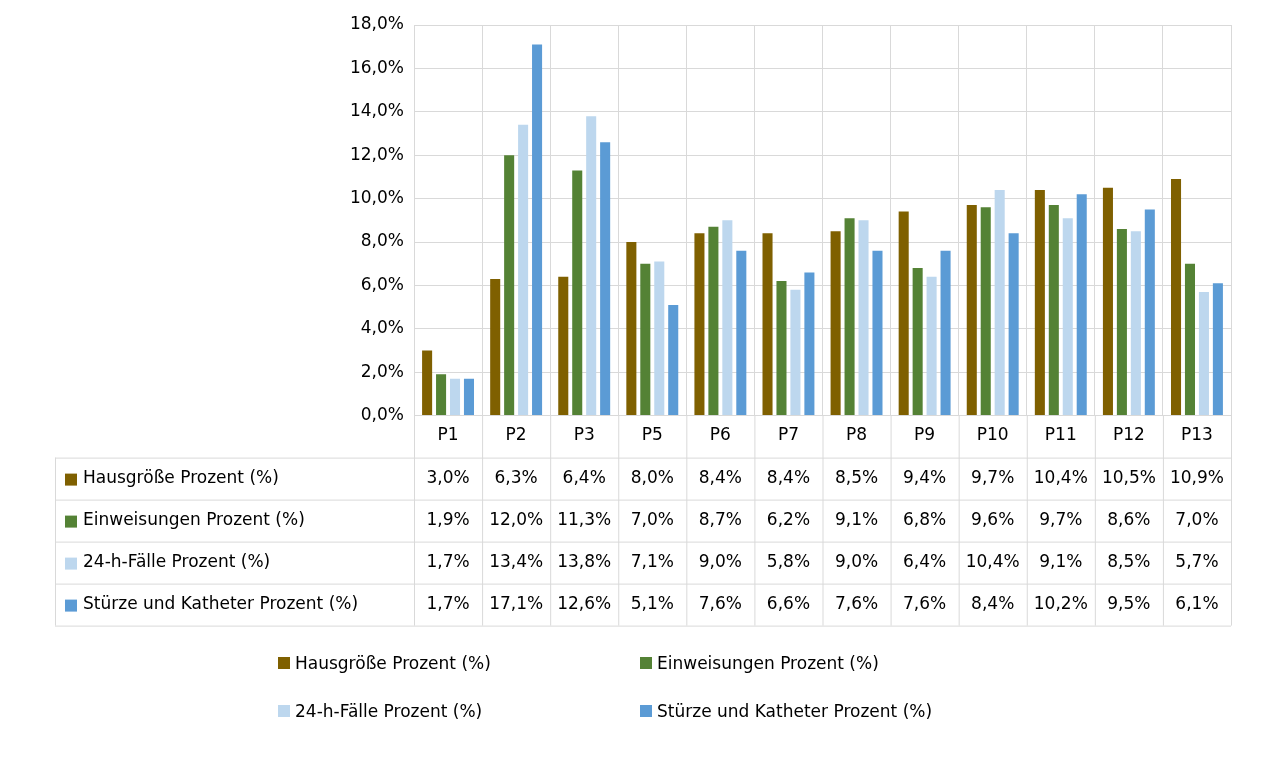 The image size is (1262, 780). I want to click on data-label: 9,6%, so click(993, 519).